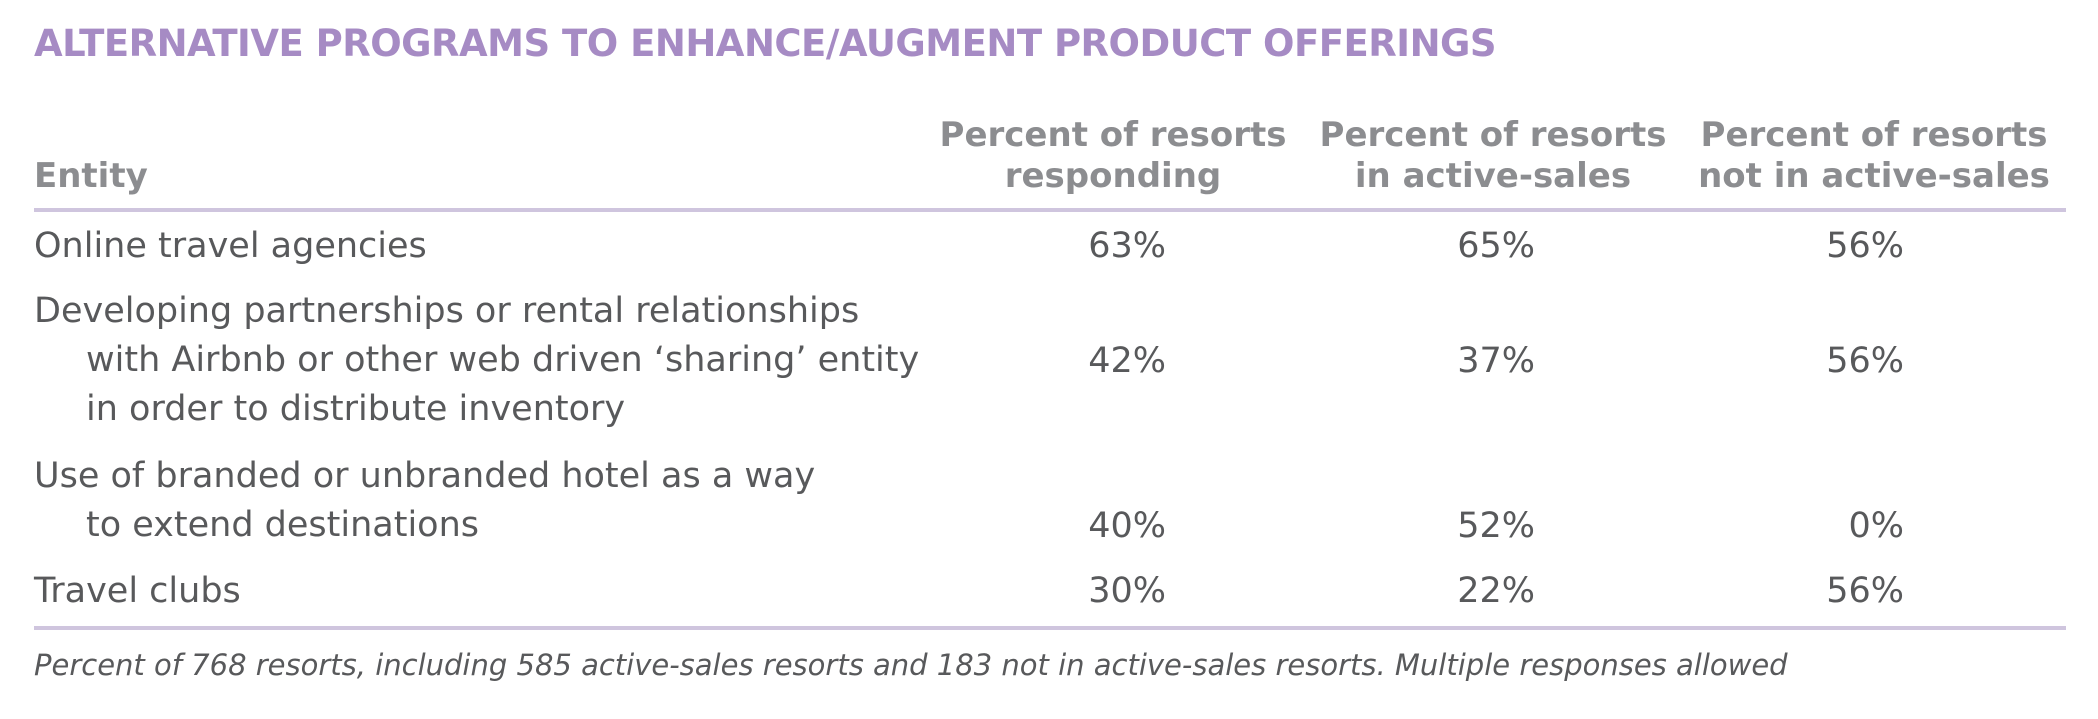  I want to click on row-label-line: Online travel agencies, so click(230, 246).